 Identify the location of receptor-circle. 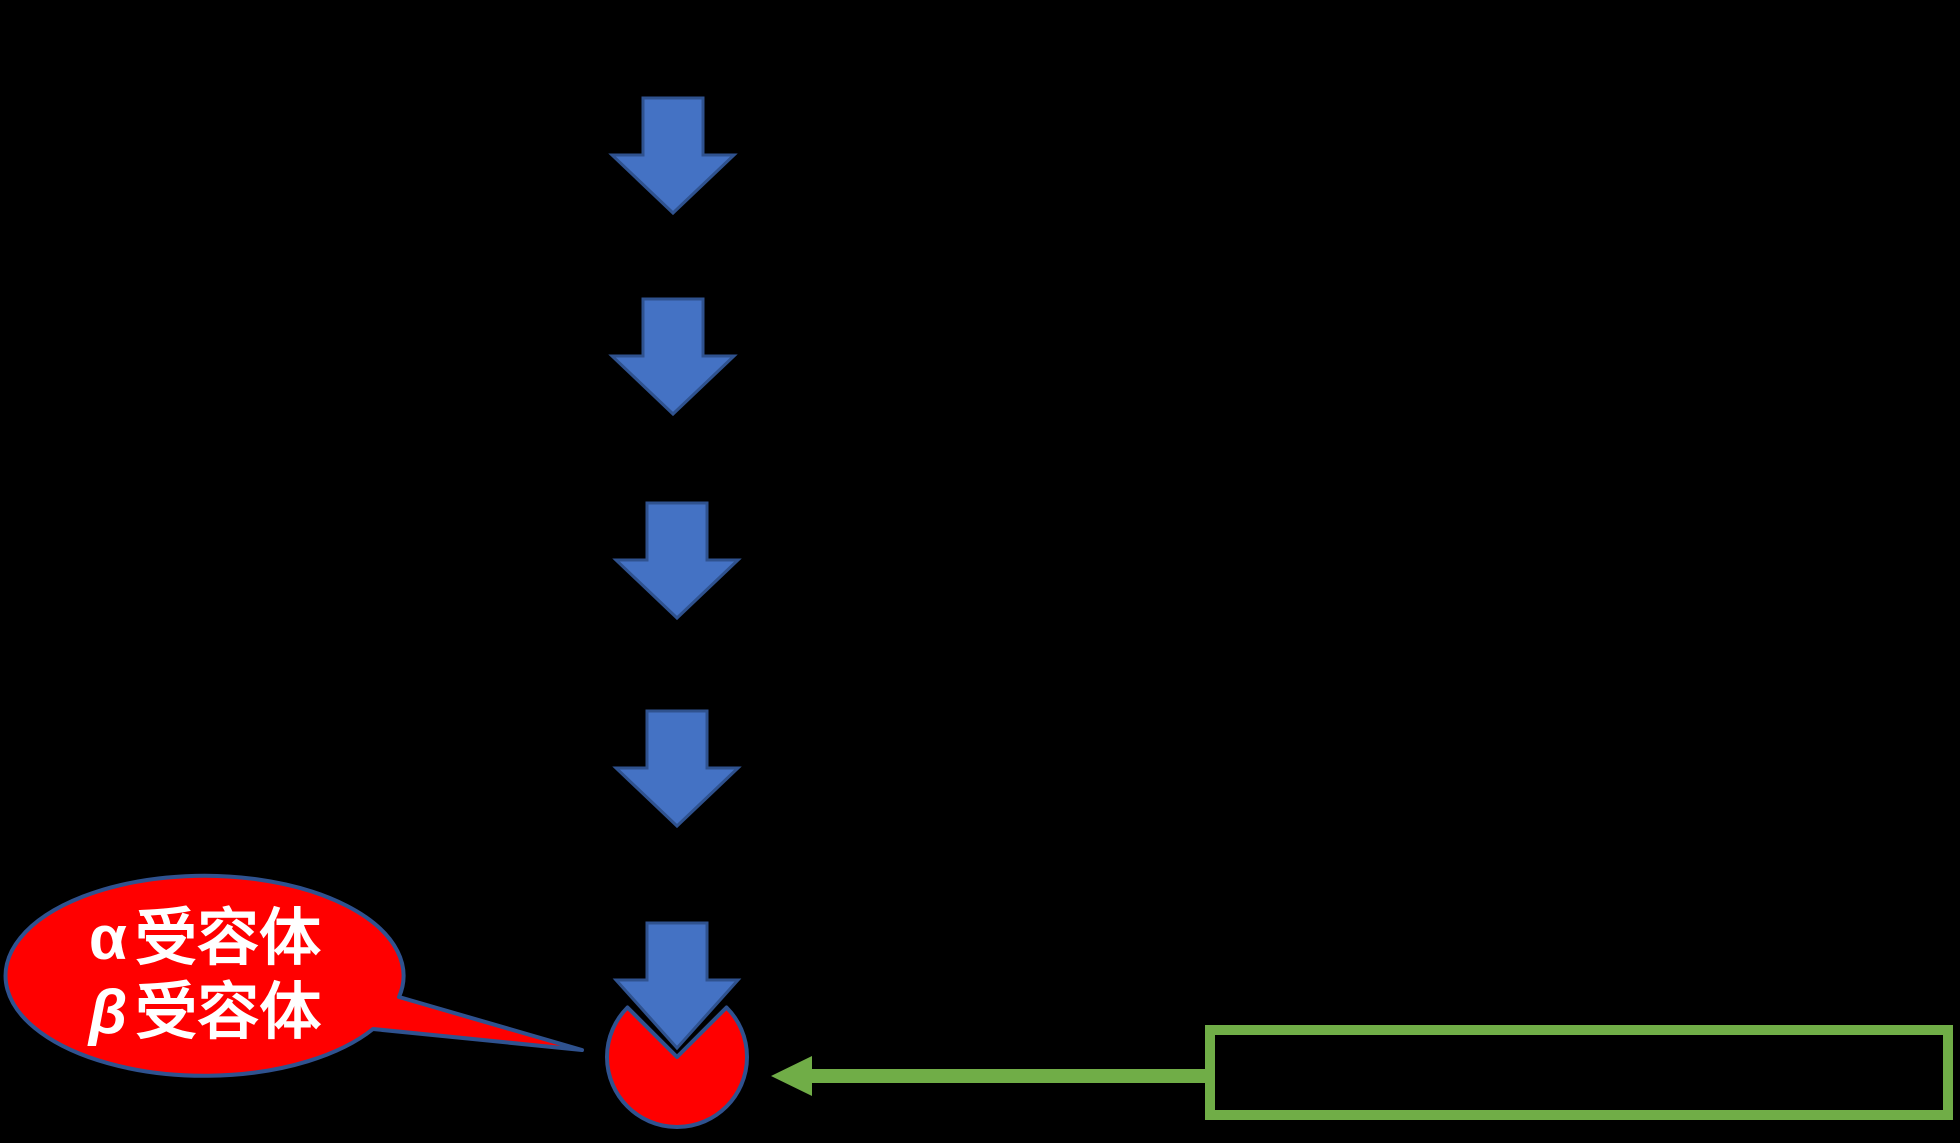
(677, 1067).